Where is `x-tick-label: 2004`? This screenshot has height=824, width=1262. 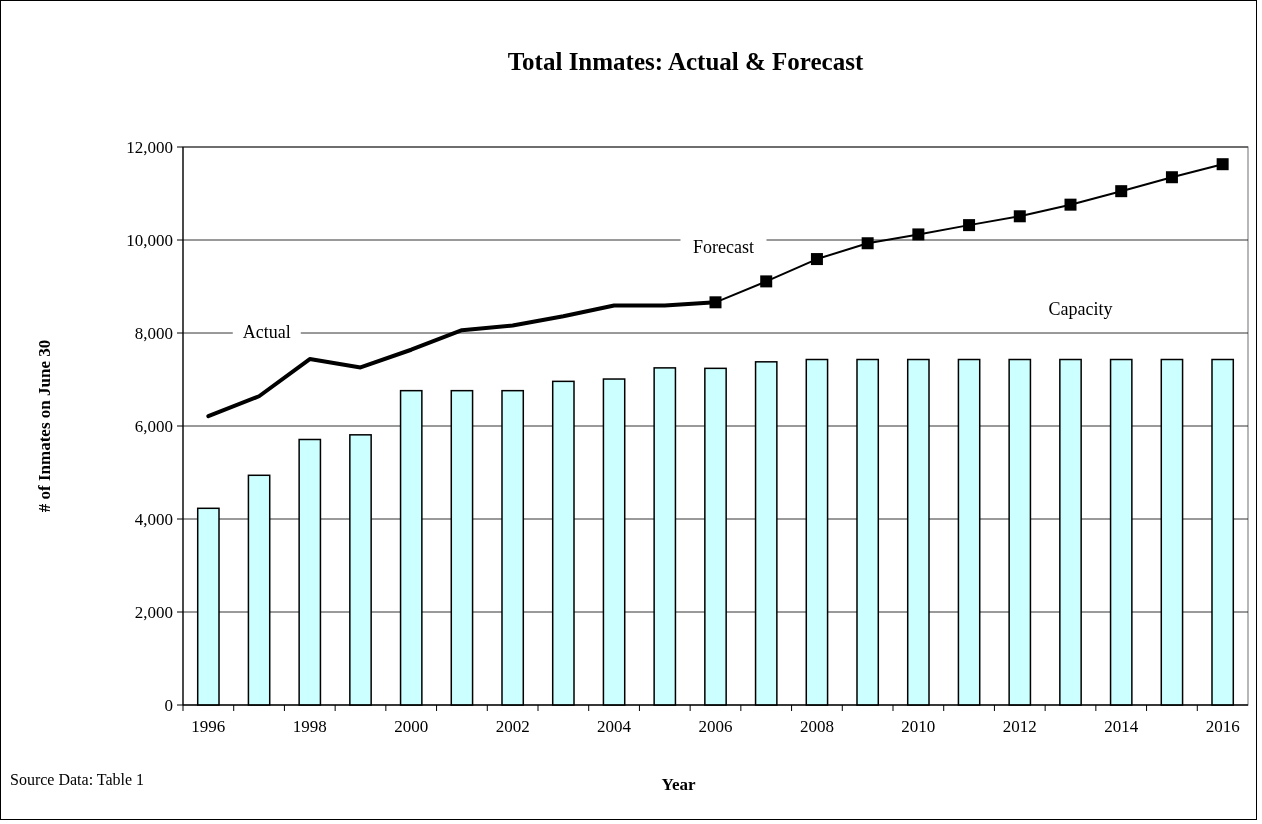 x-tick-label: 2004 is located at coordinates (614, 726).